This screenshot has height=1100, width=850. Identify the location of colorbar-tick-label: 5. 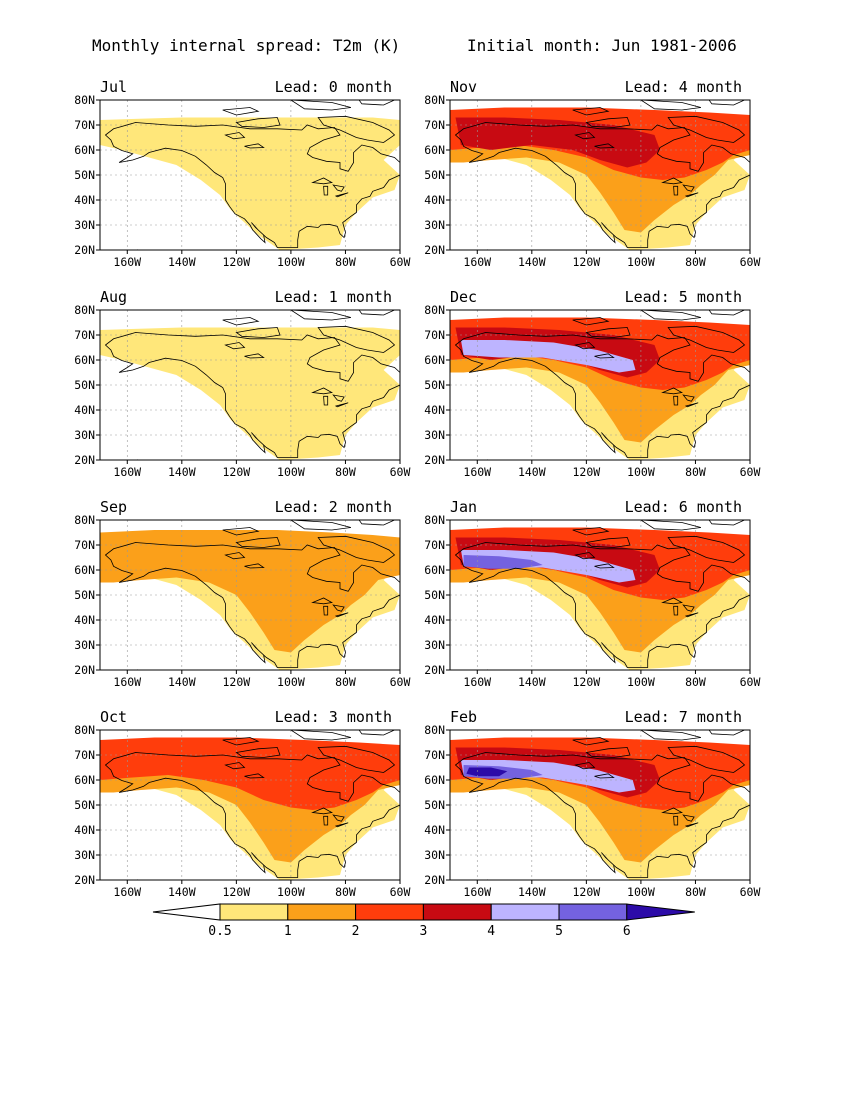
(559, 931).